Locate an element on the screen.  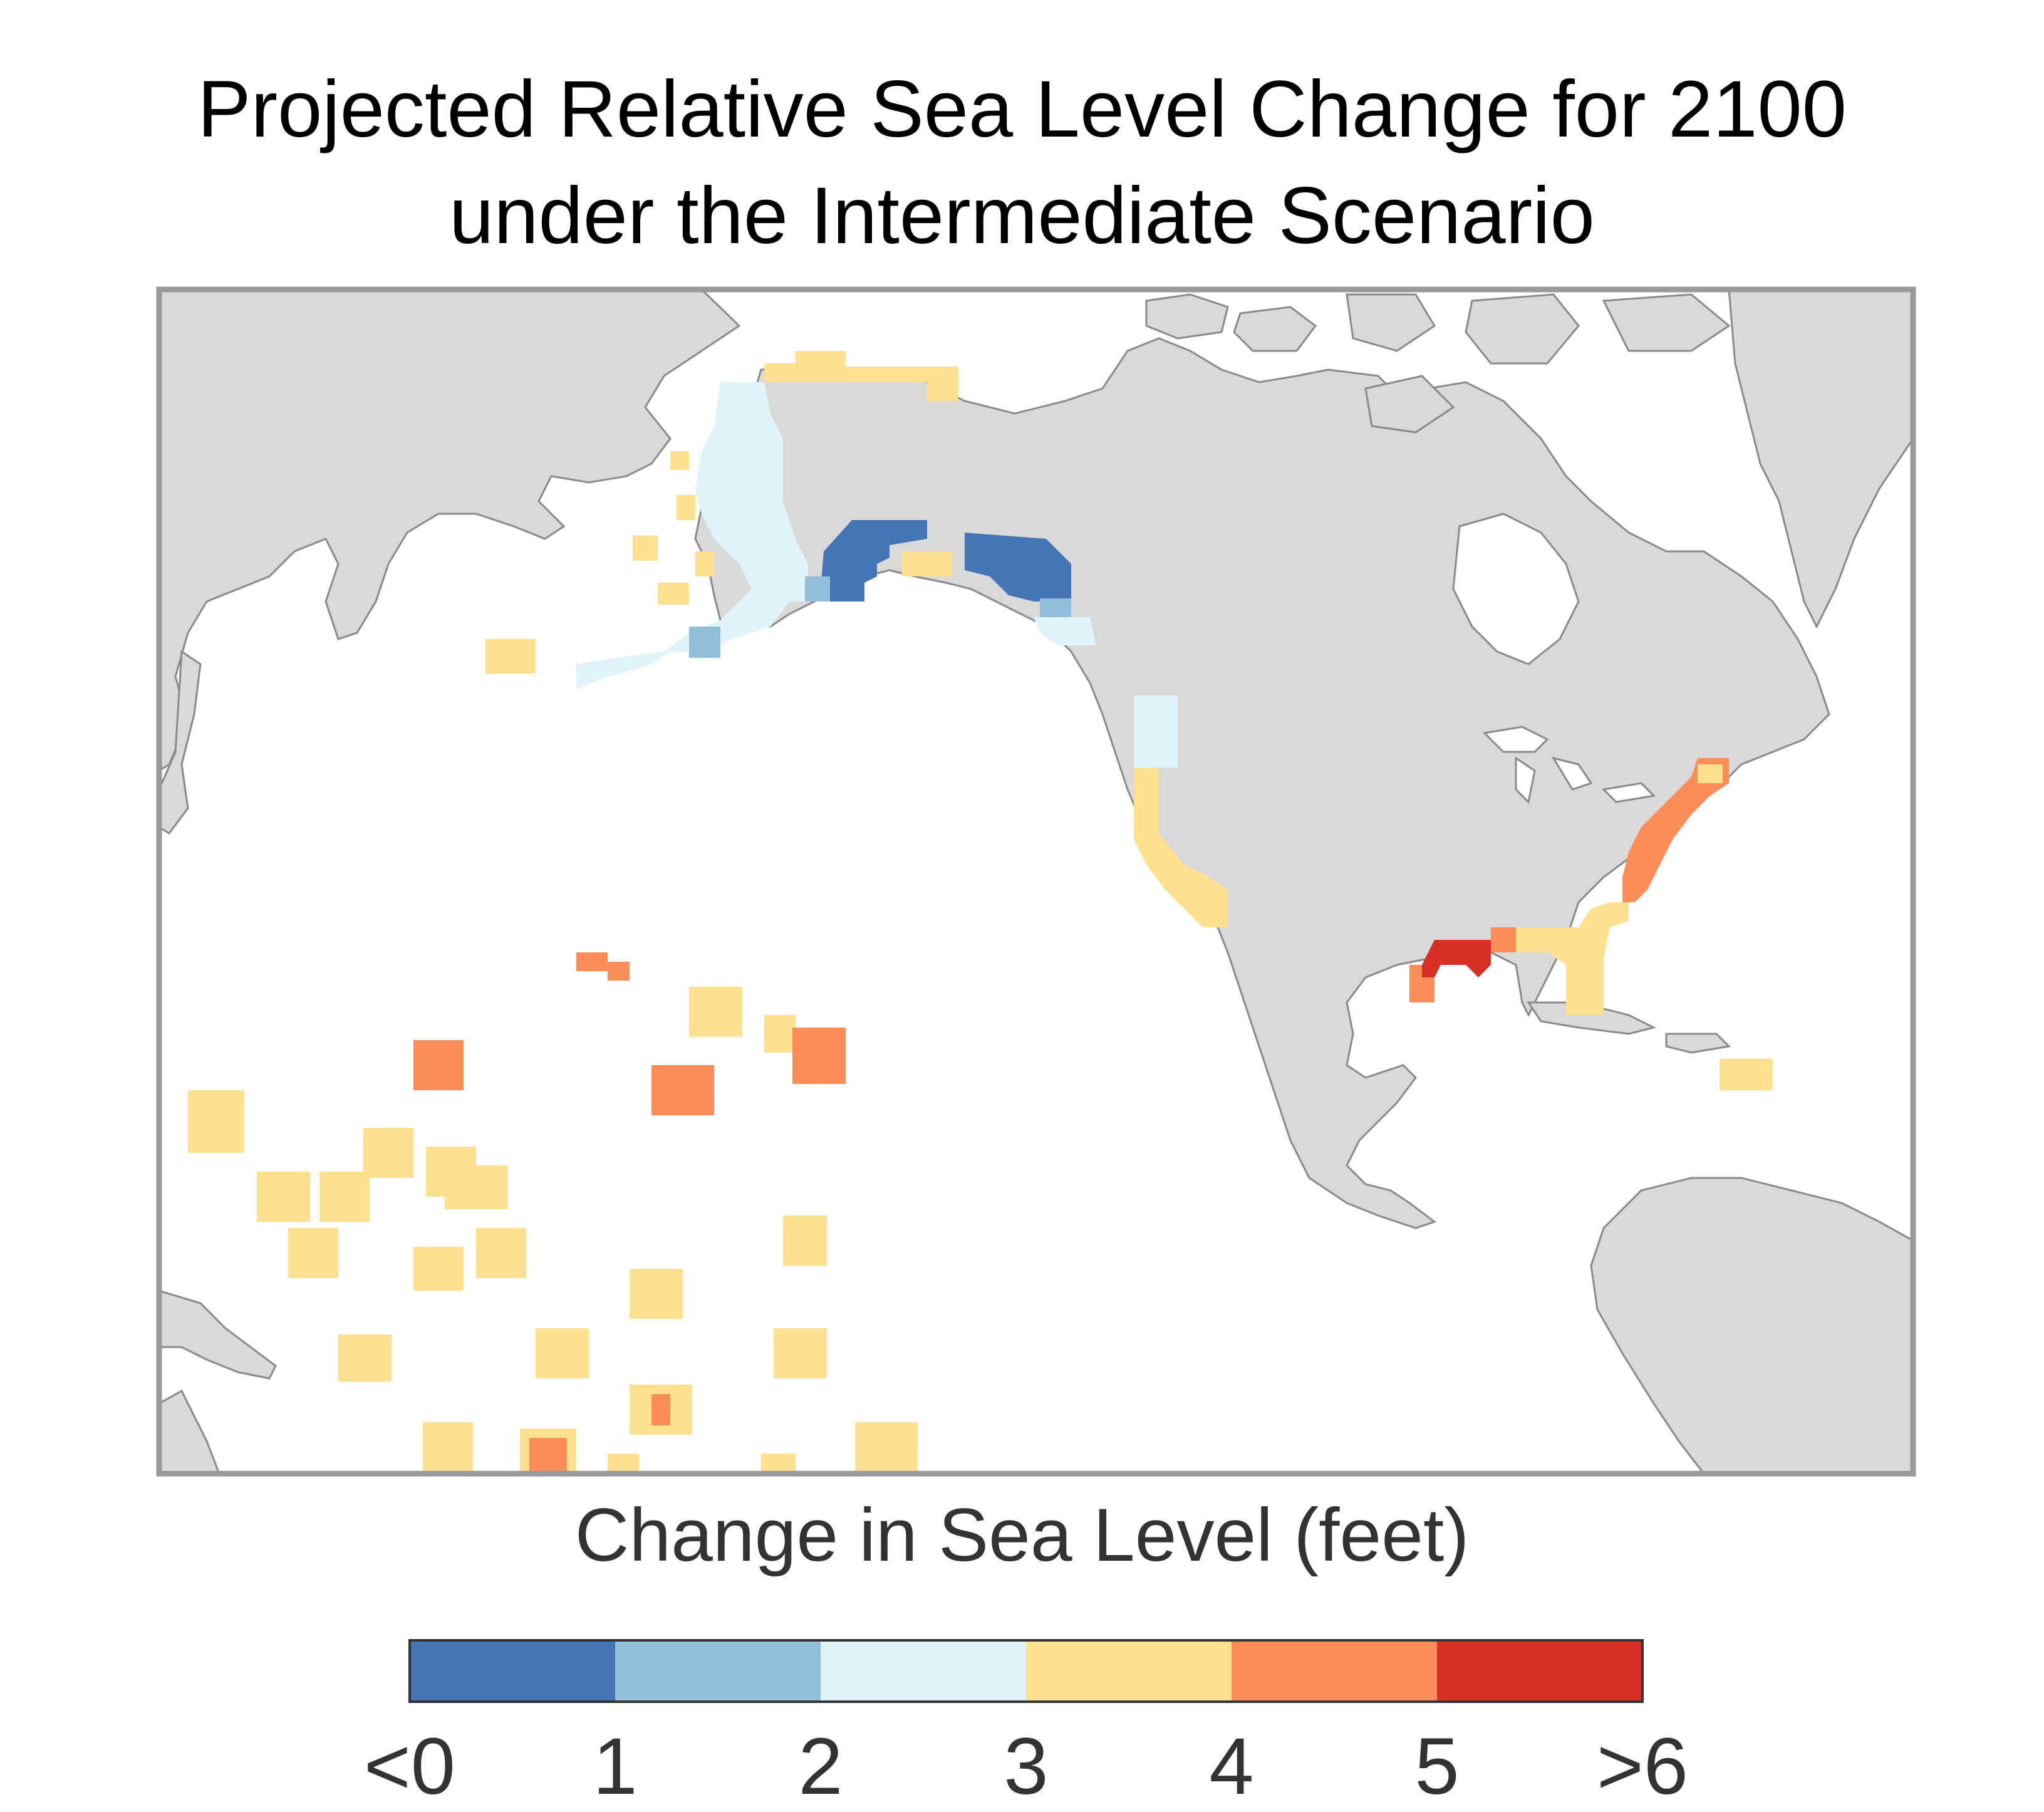
tile-new-england is located at coordinates (1710, 773).